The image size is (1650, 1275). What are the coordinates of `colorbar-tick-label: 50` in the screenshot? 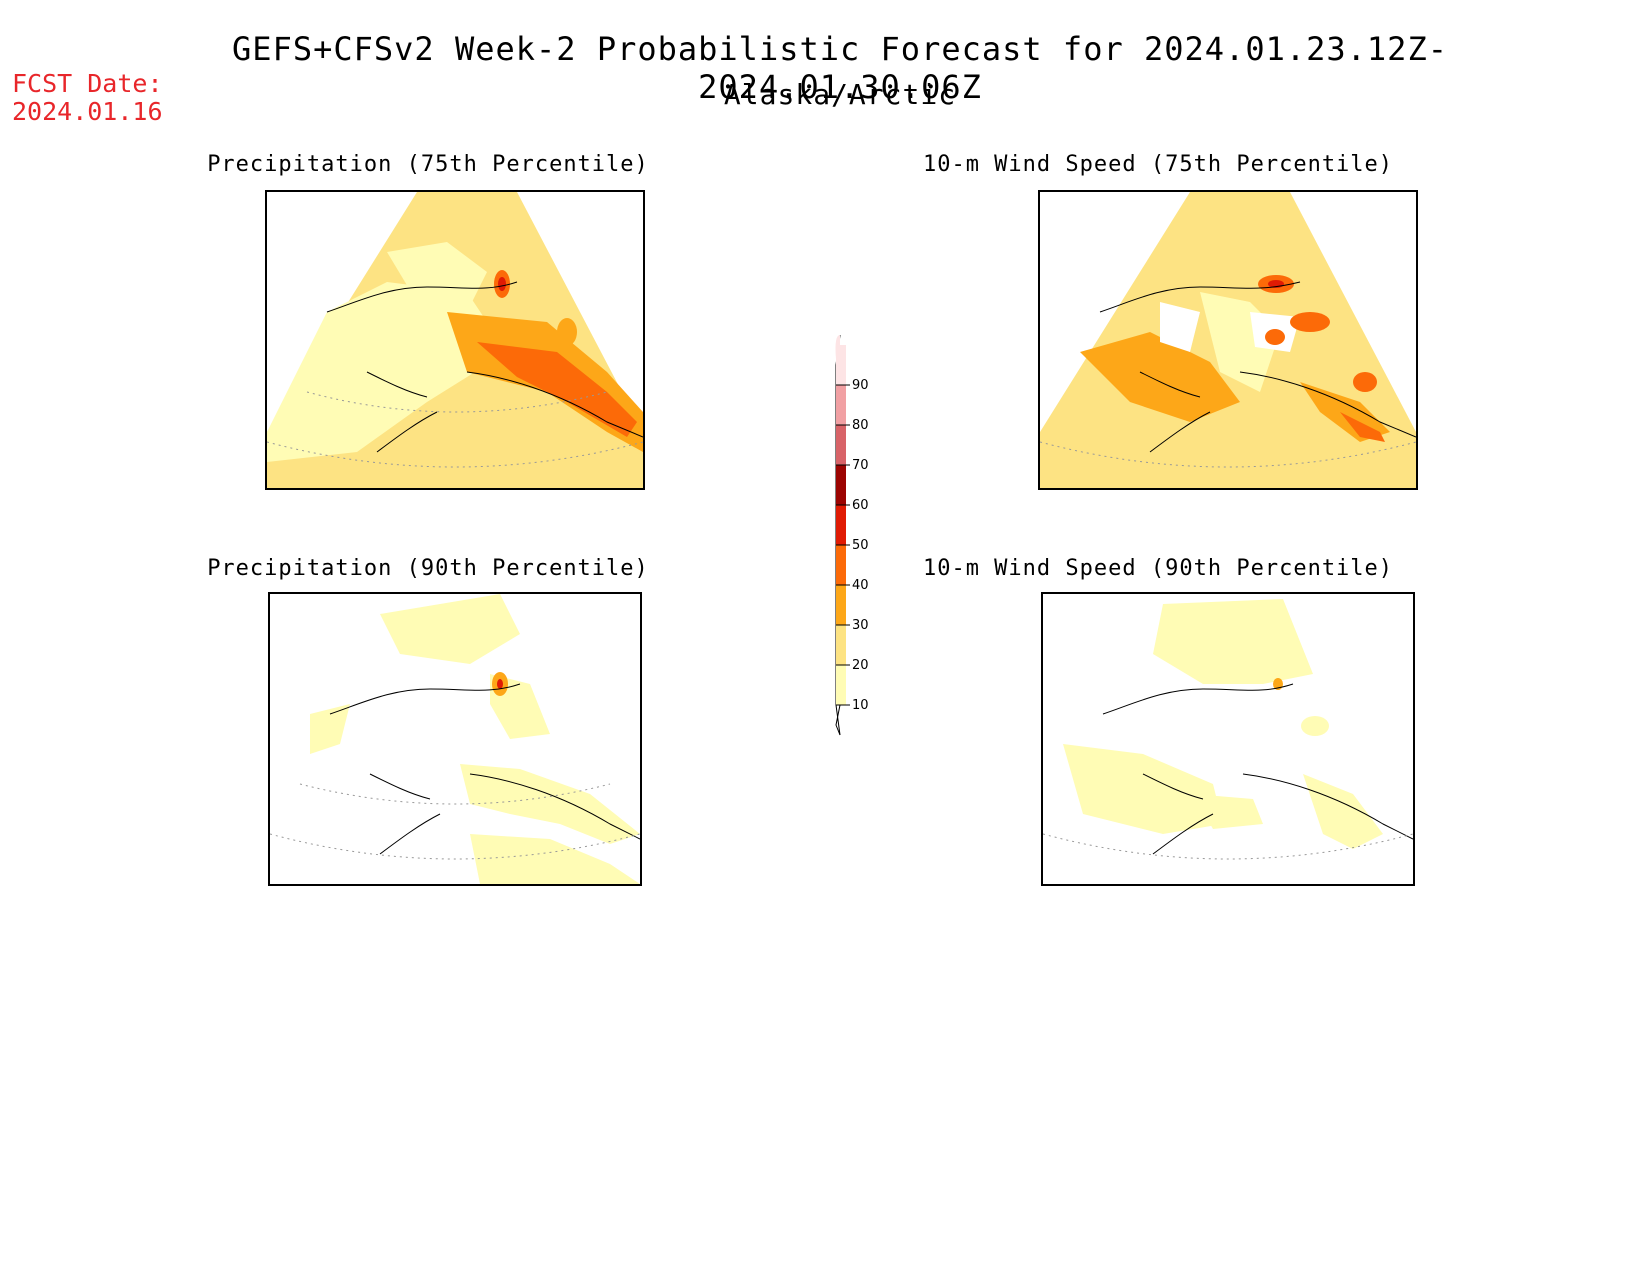 It's located at (860, 545).